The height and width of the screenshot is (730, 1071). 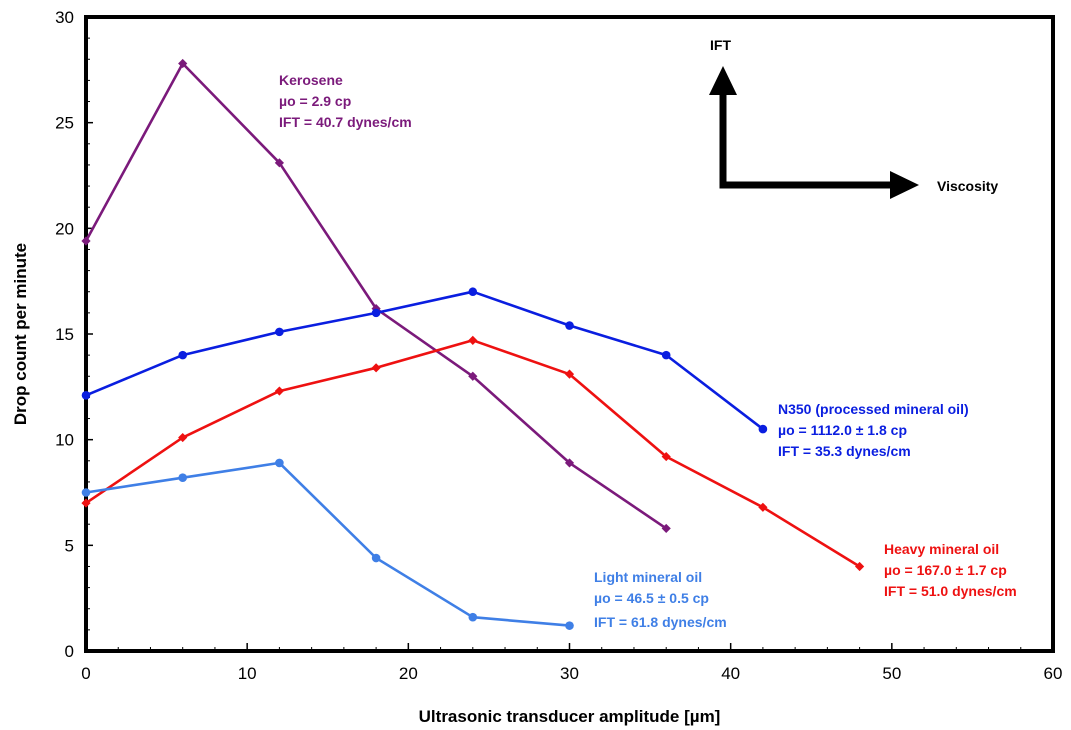 I want to click on x-tick-label: 20, so click(x=408, y=673).